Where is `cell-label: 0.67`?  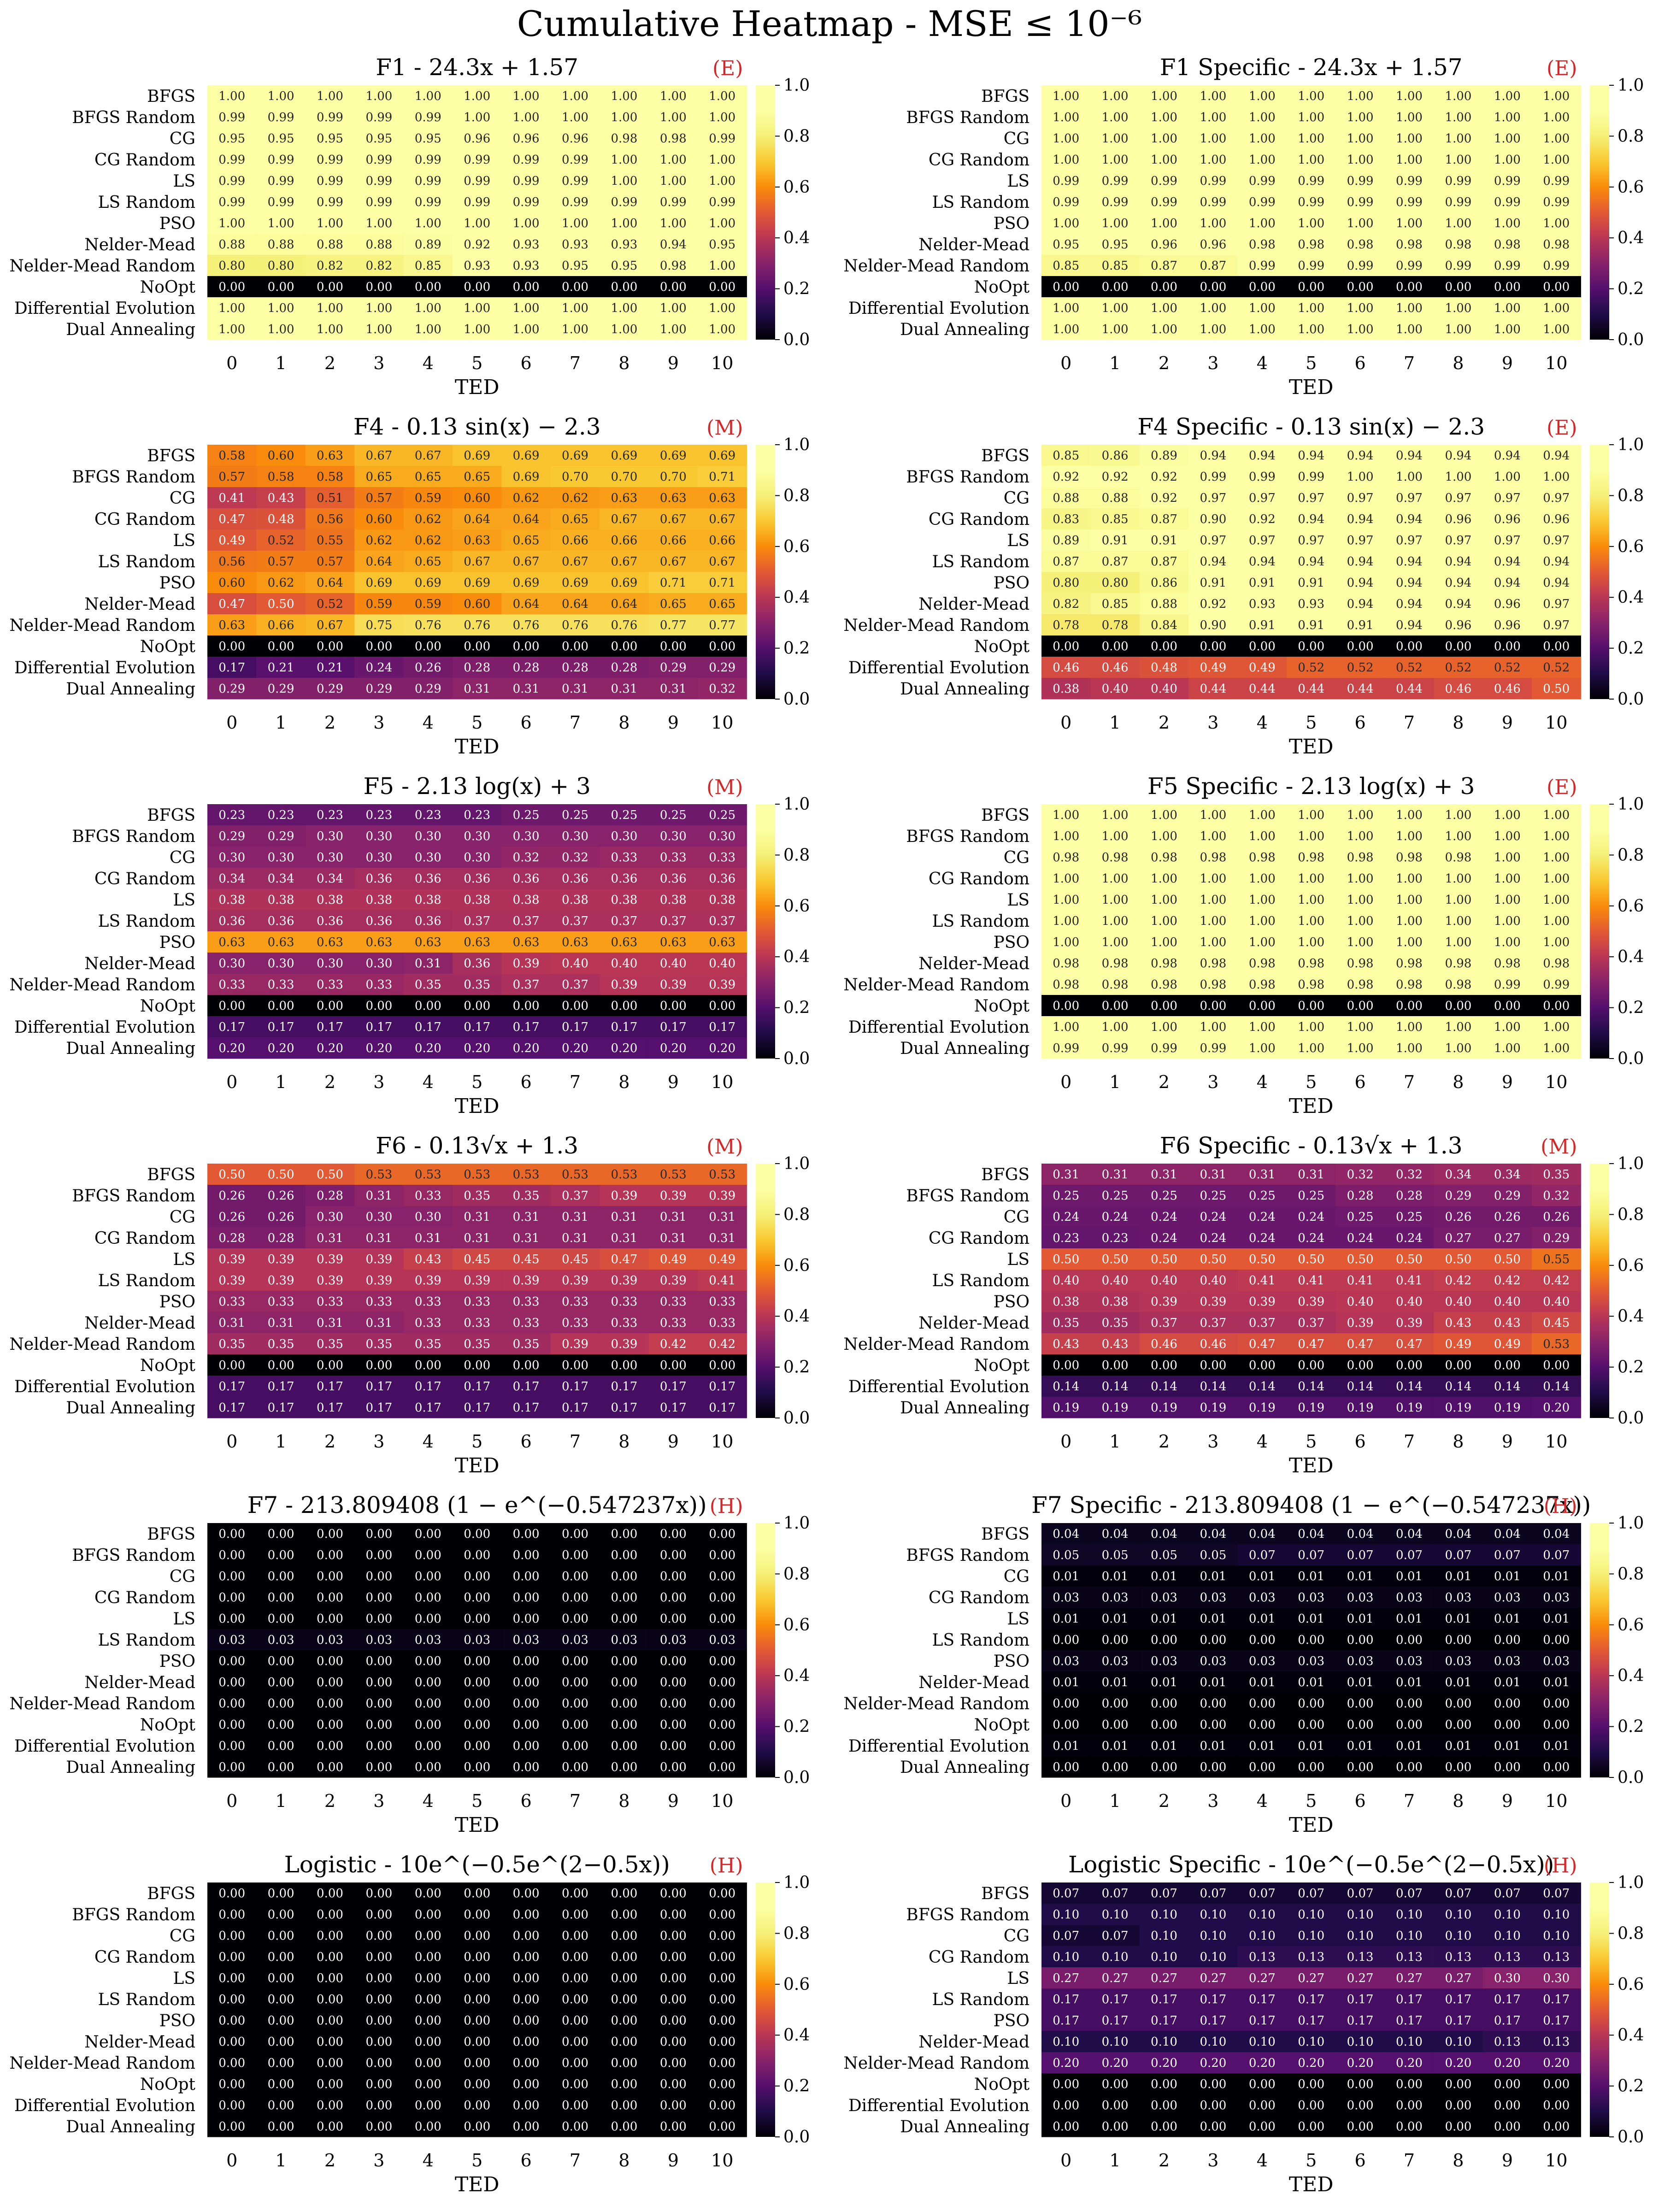
cell-label: 0.67 is located at coordinates (526, 562).